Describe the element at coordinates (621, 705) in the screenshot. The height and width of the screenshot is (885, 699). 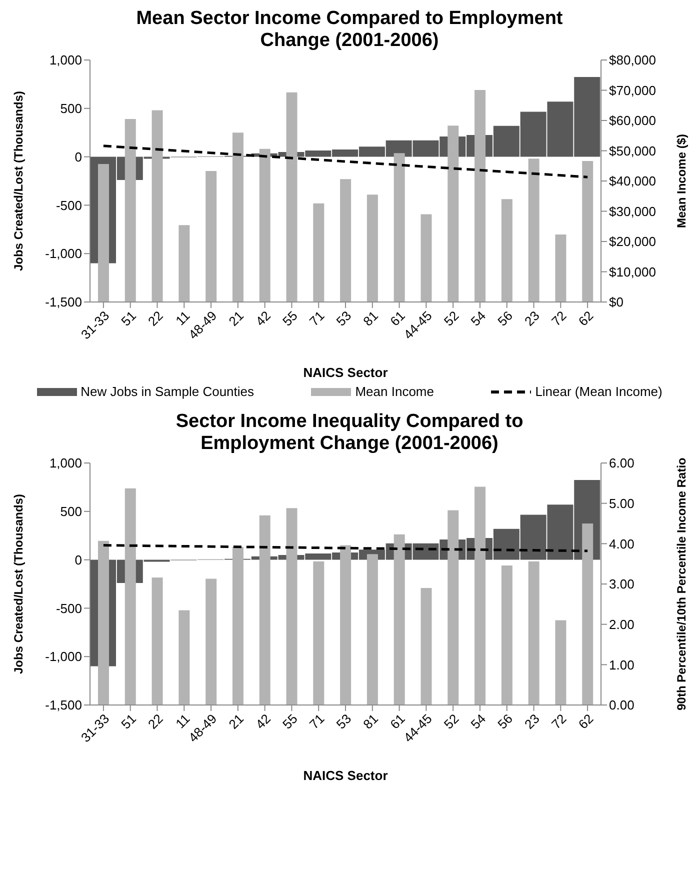
I see `y2-tick-label: 0.00` at that location.